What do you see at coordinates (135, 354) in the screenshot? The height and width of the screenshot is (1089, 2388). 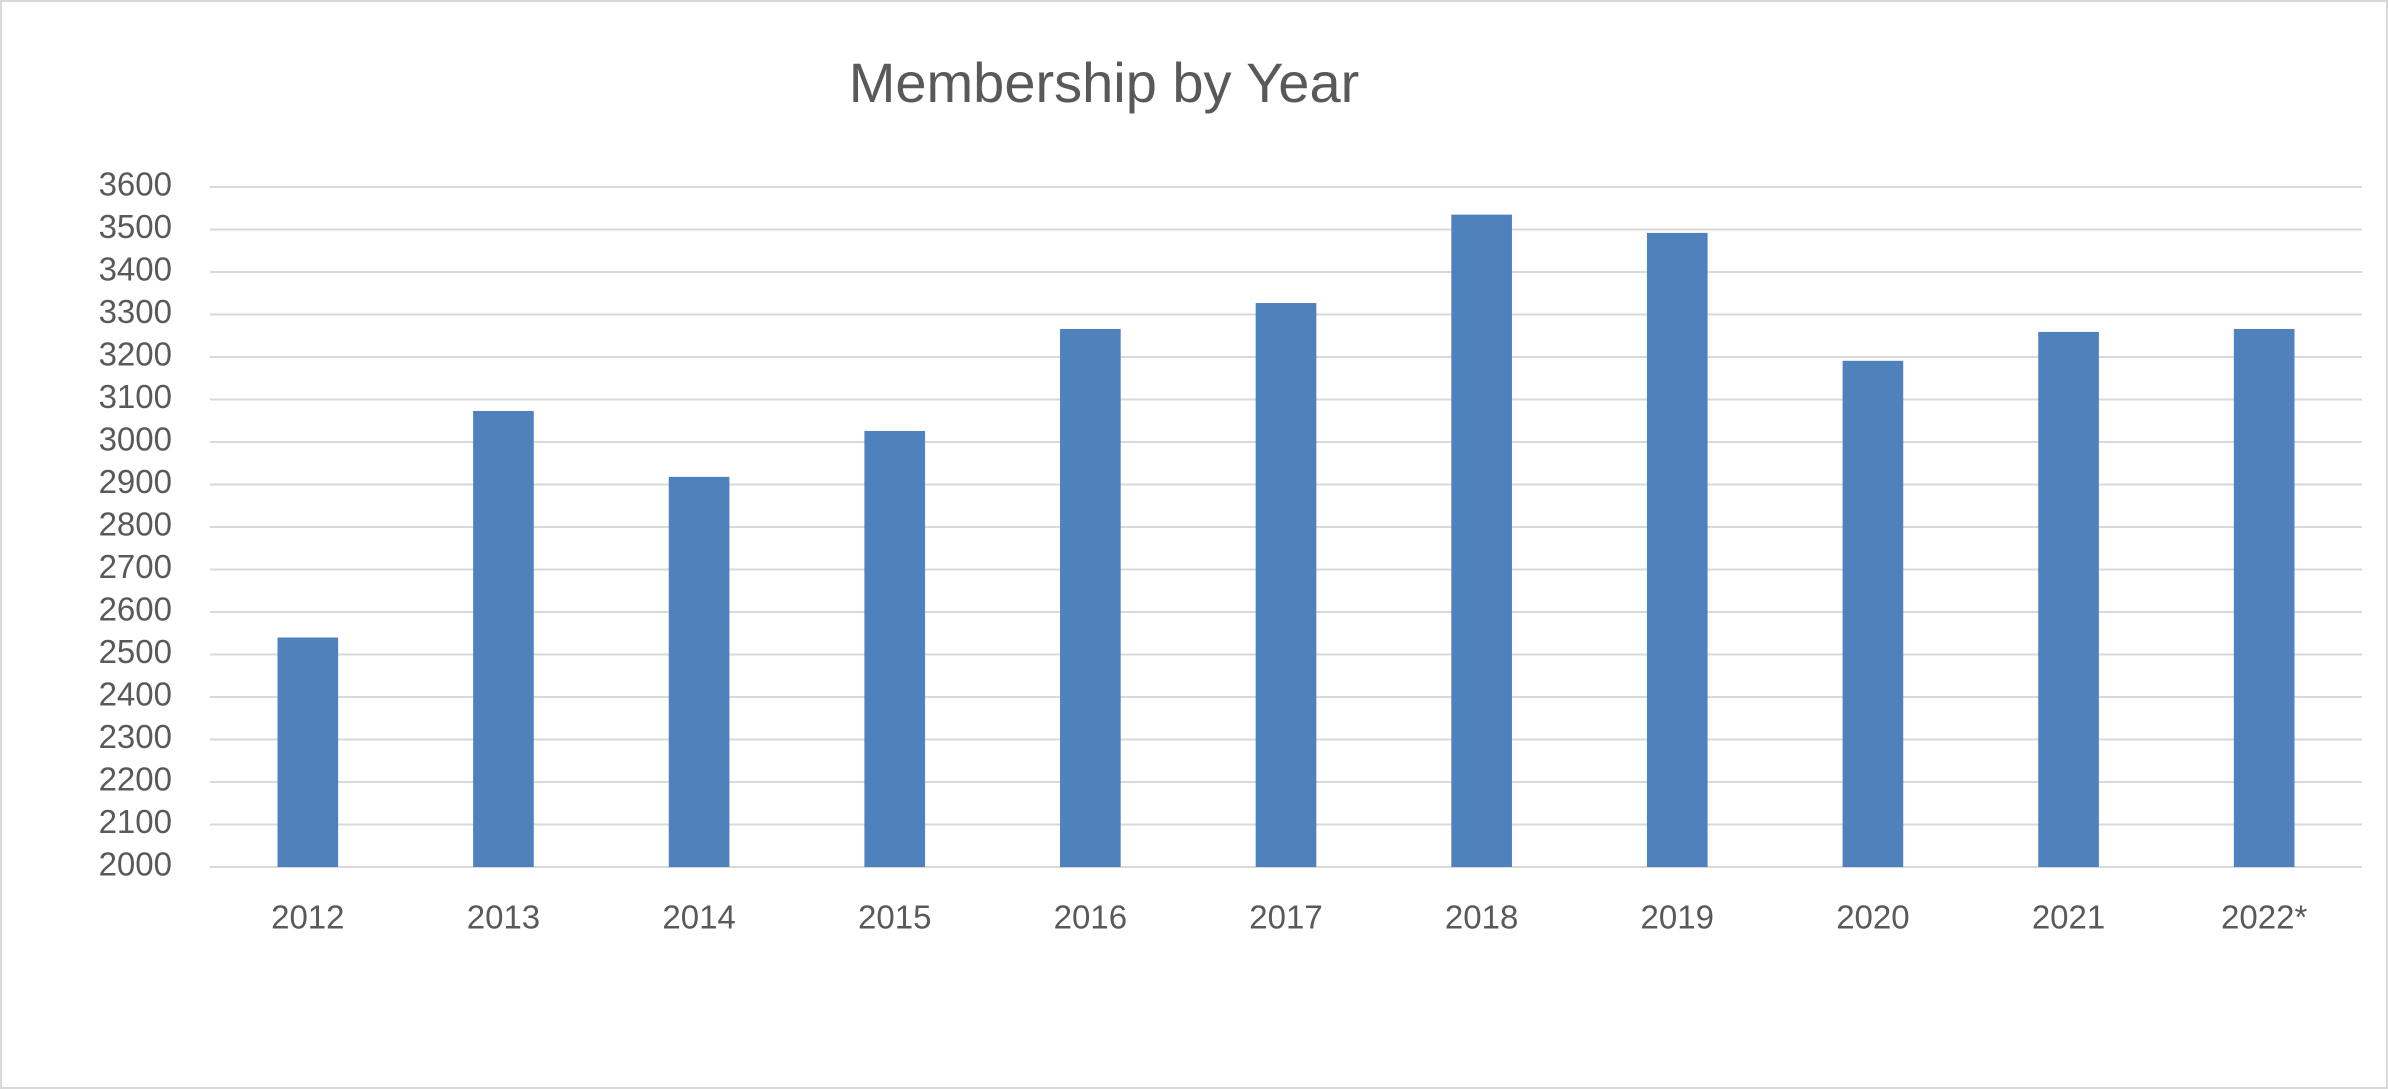 I see `y-tick-label: 3200` at bounding box center [135, 354].